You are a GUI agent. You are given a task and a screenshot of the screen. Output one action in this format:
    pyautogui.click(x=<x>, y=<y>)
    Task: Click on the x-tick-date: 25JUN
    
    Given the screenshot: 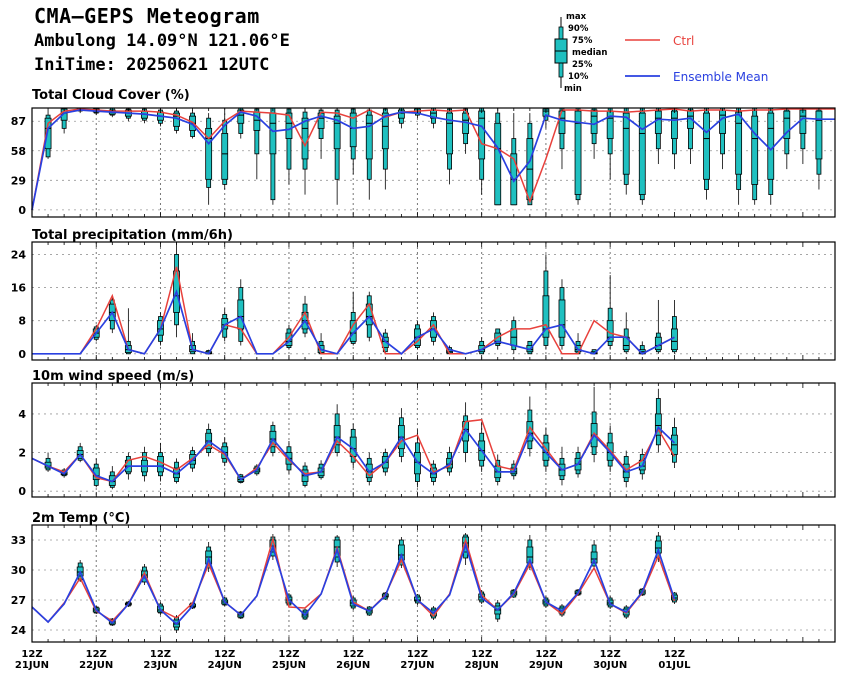 What is the action you would take?
    pyautogui.click(x=289, y=665)
    